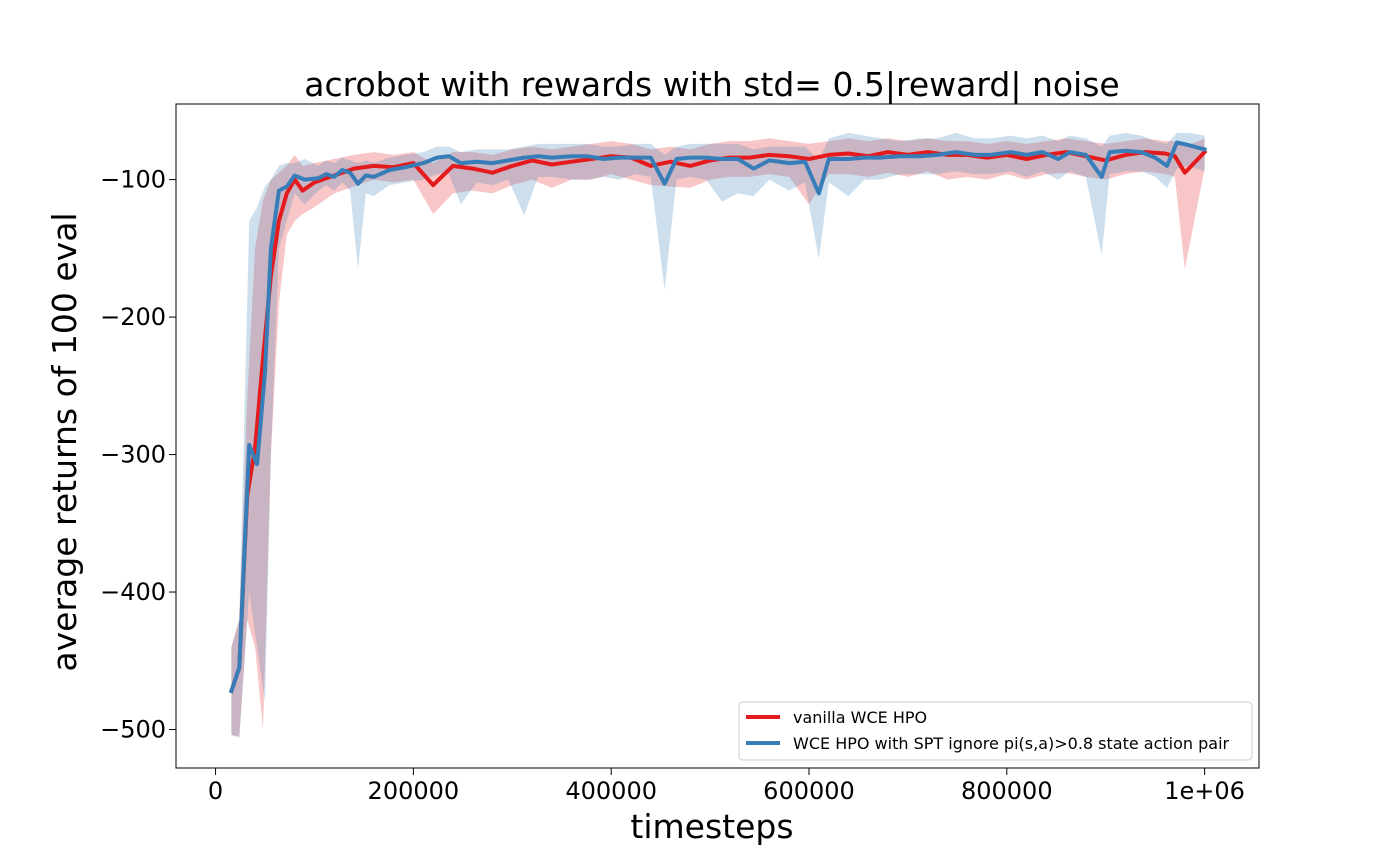 The height and width of the screenshot is (863, 1400). What do you see at coordinates (809, 791) in the screenshot?
I see `x-tick-label: 600000` at bounding box center [809, 791].